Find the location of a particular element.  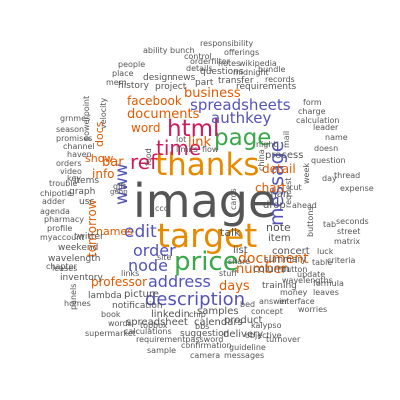

word-button: button is located at coordinates (294, 269).